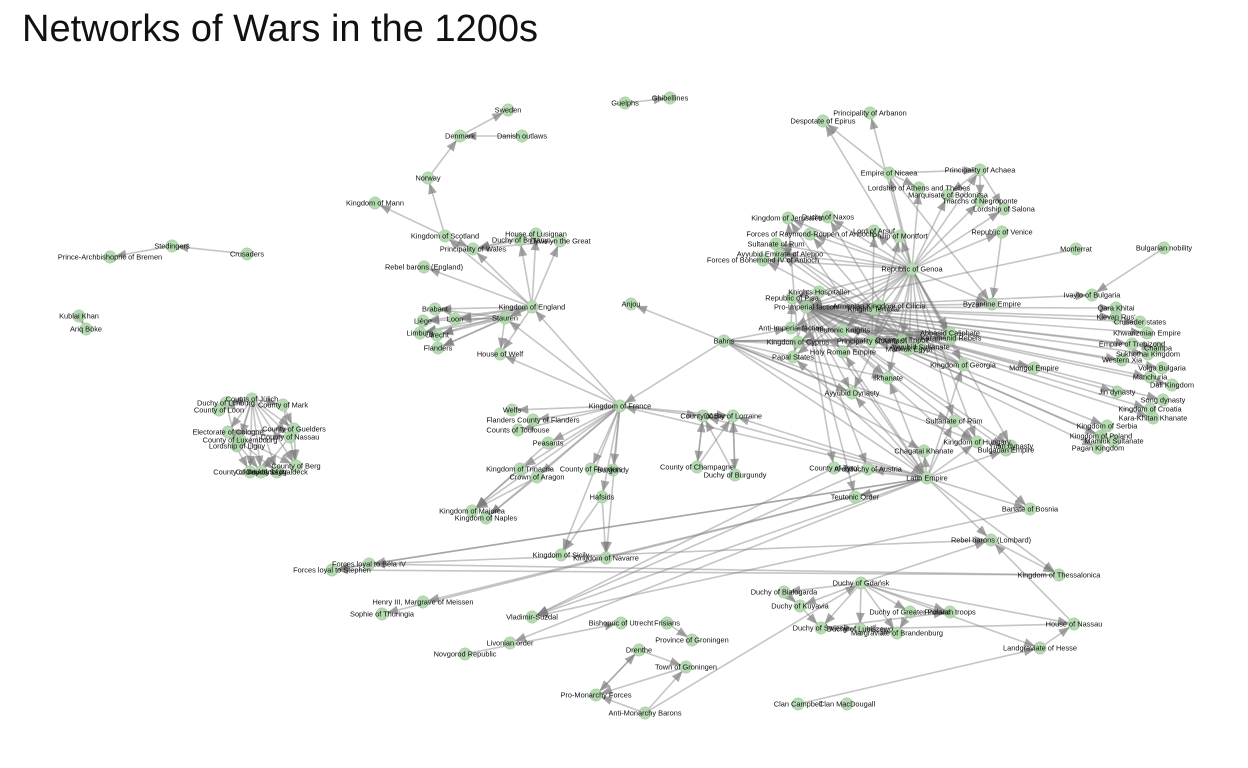 Image resolution: width=1248 pixels, height=768 pixels. Describe the element at coordinates (465, 654) in the screenshot. I see `node-novgorod-republic` at that location.